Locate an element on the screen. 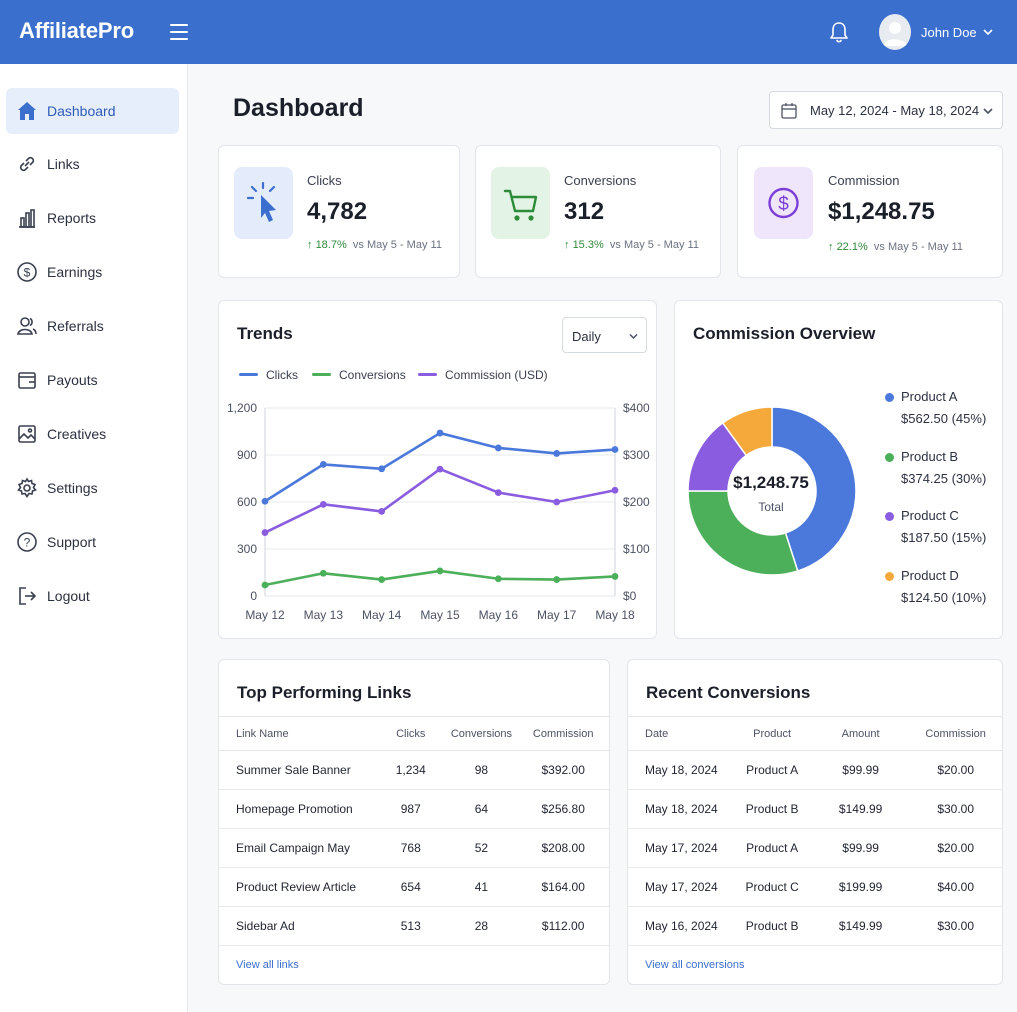 The height and width of the screenshot is (1012, 1017). column-header: Clicks is located at coordinates (411, 733).